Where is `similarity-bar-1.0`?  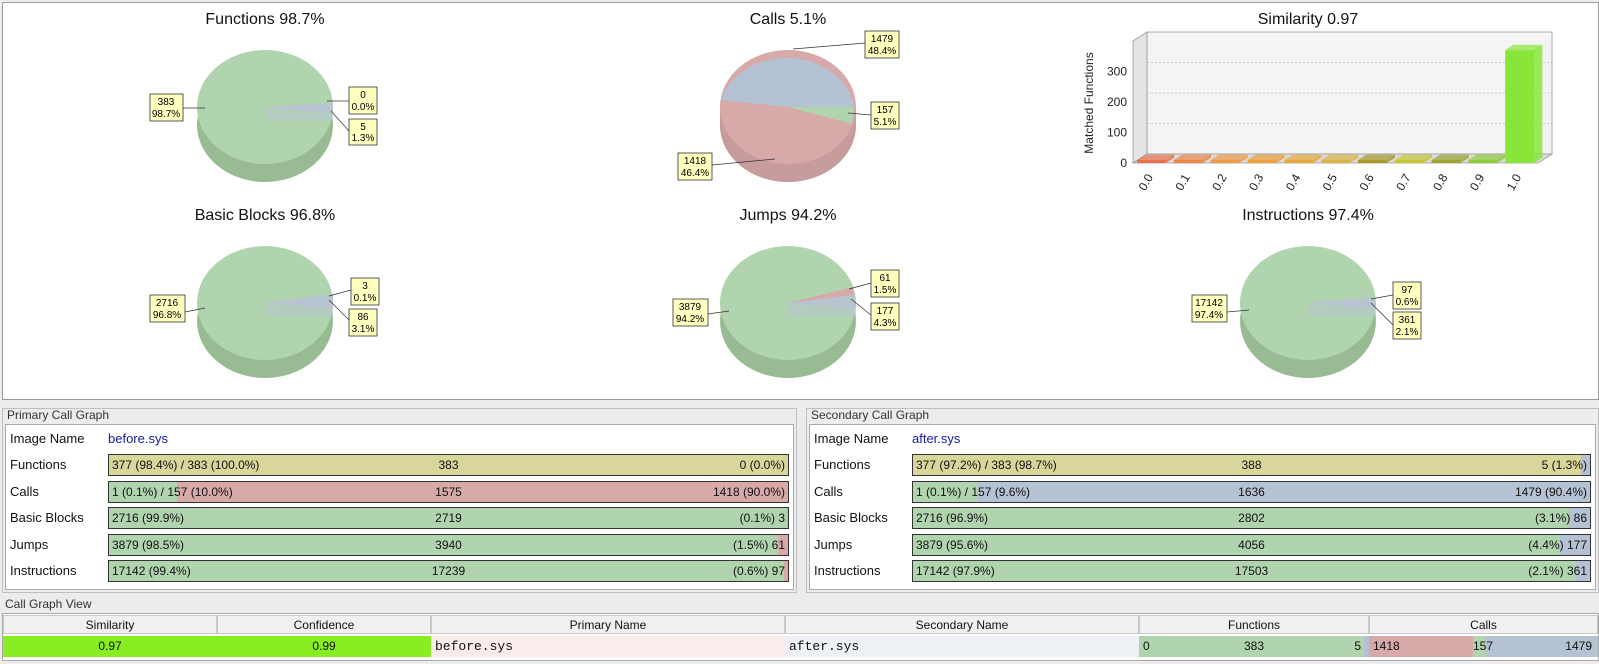
similarity-bar-1.0 is located at coordinates (1519, 106).